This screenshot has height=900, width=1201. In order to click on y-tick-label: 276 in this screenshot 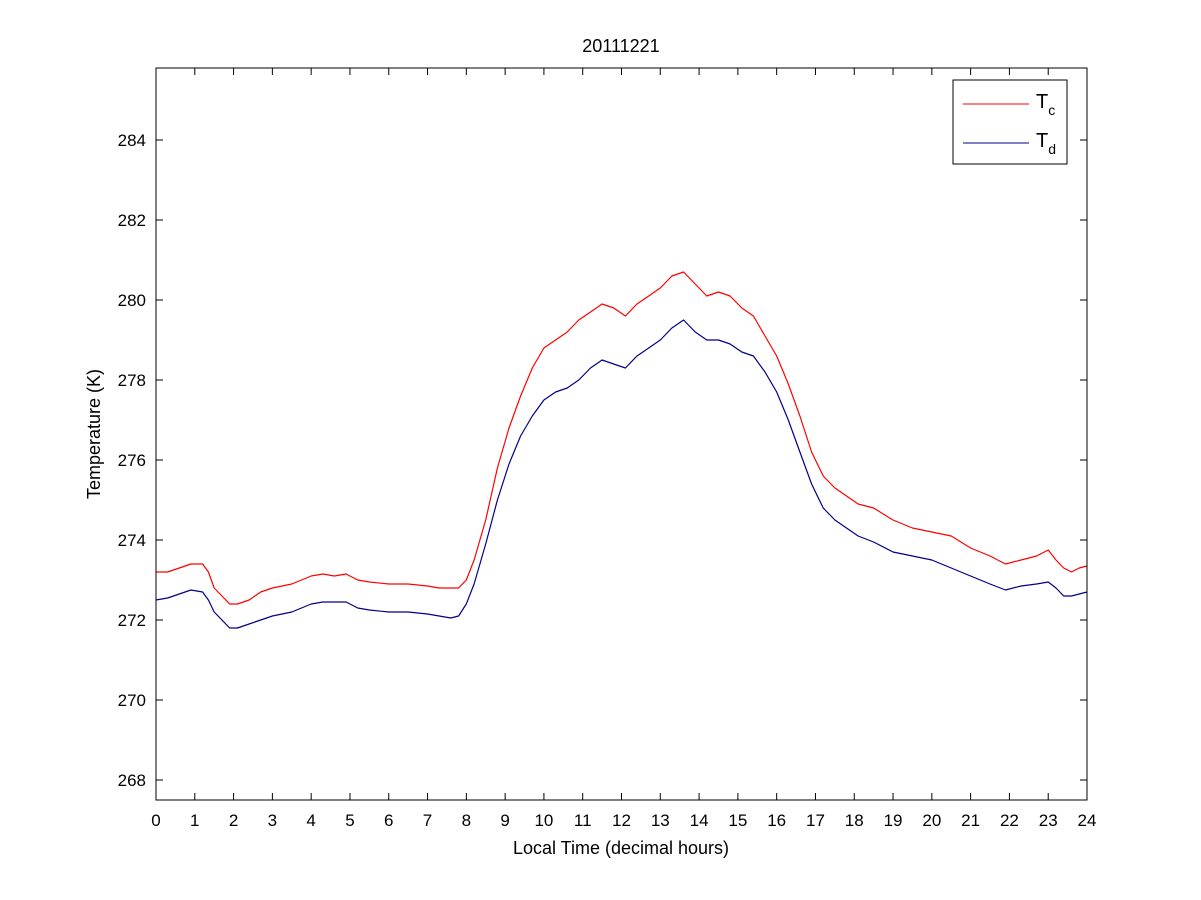, I will do `click(132, 460)`.